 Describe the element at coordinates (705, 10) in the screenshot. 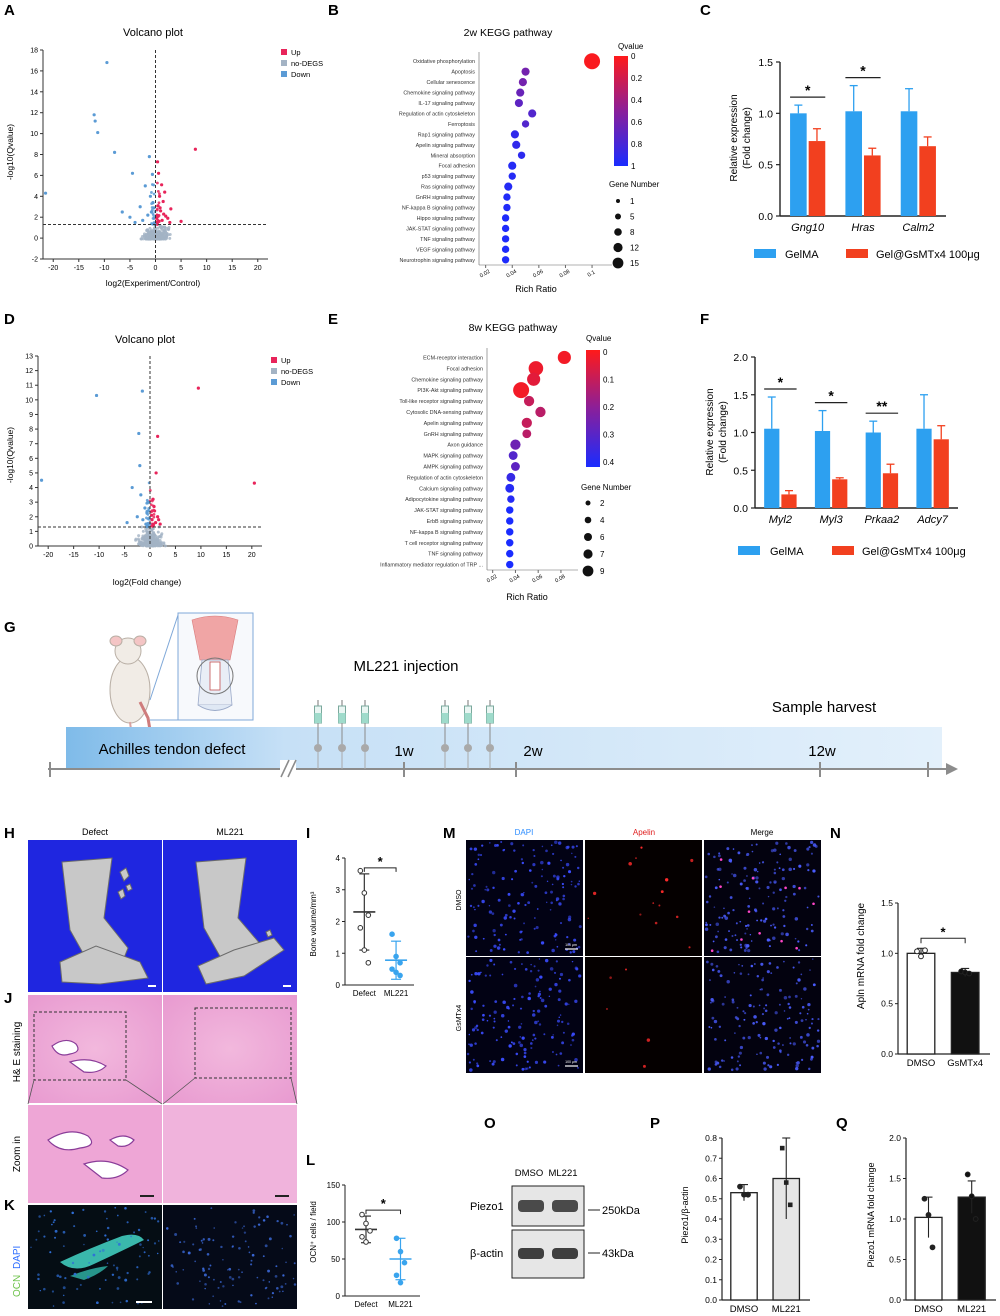

I see `panel-letter-c: C` at that location.